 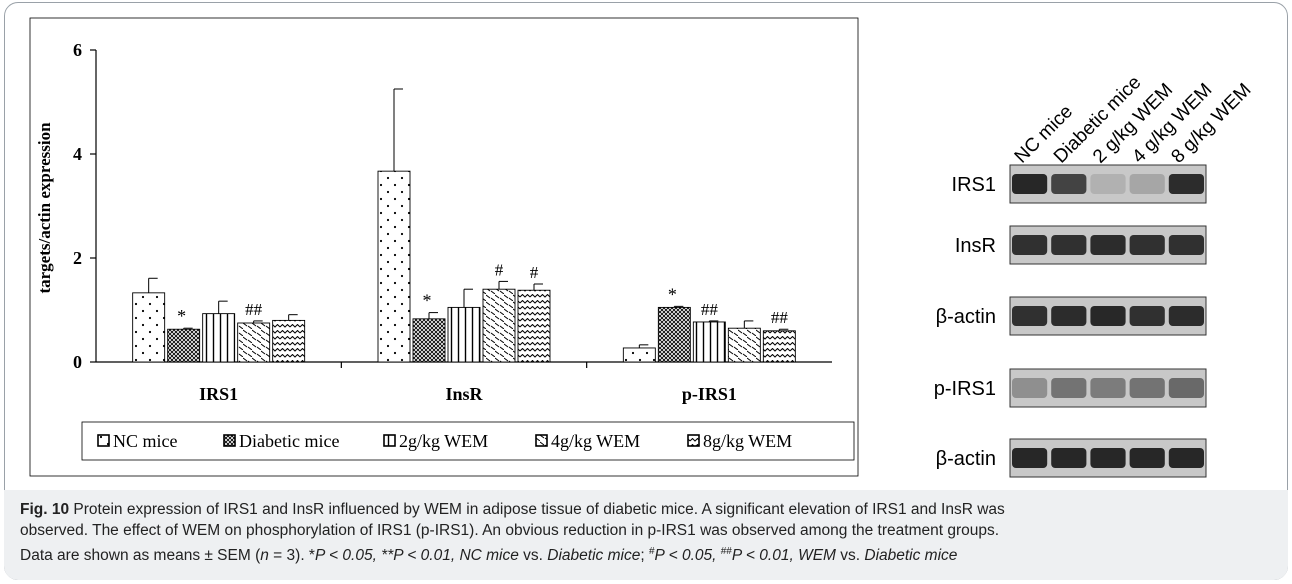 I want to click on legend-box, so click(x=468, y=441).